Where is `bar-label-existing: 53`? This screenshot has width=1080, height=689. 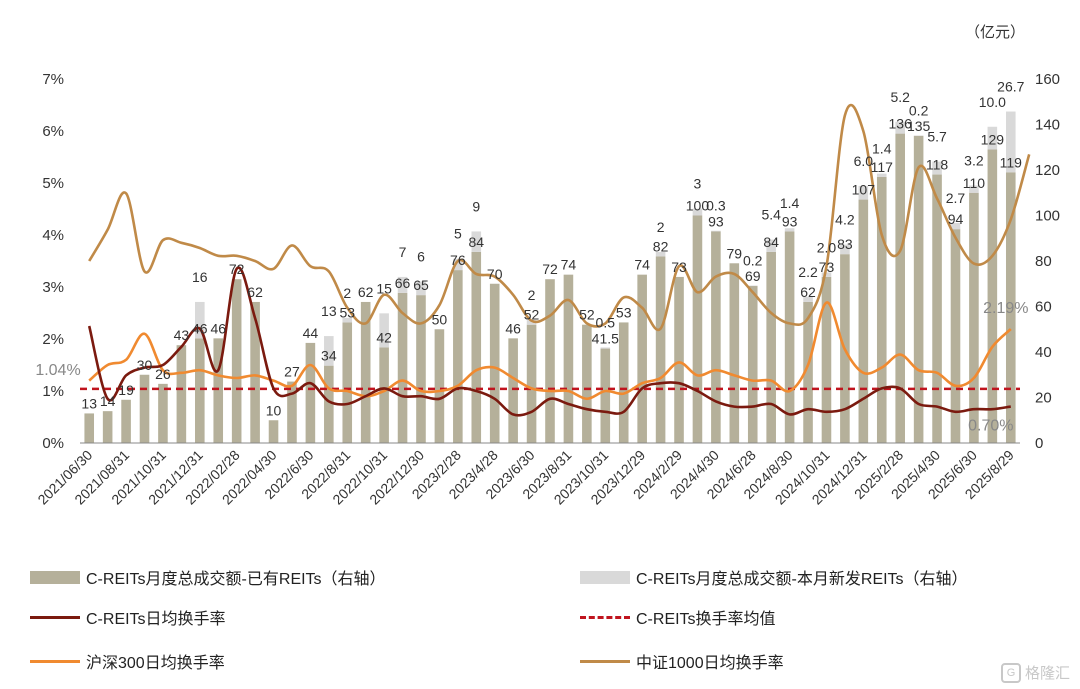
bar-label-existing: 53 is located at coordinates (347, 312).